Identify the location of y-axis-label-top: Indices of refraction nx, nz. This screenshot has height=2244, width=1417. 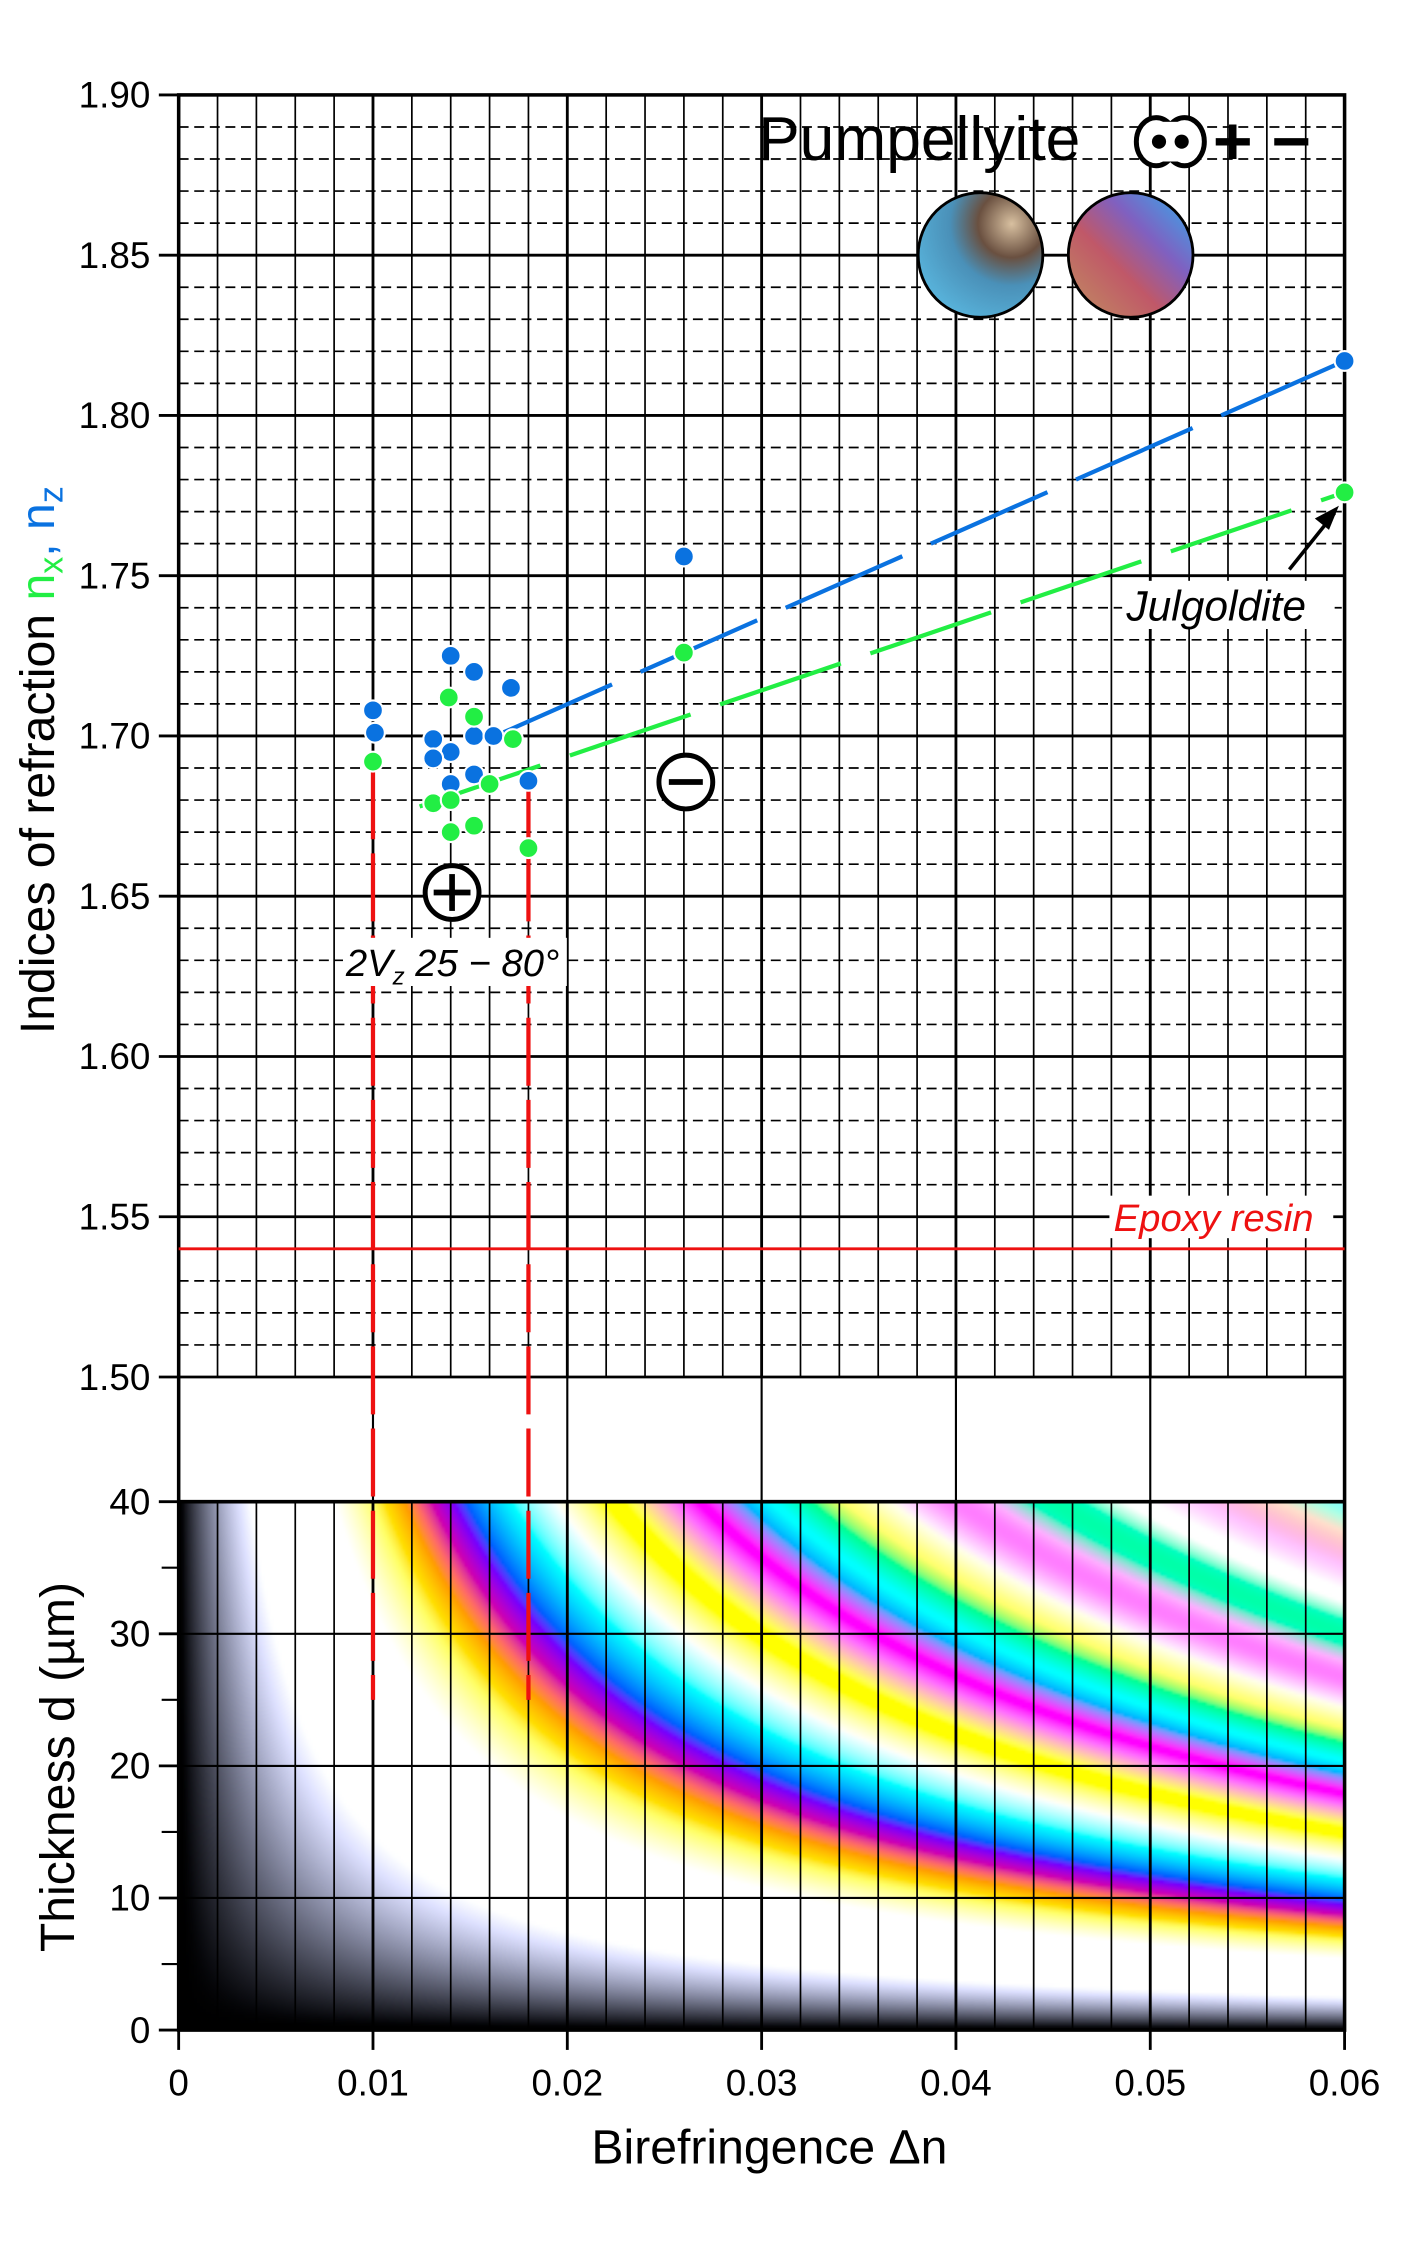
(41, 760).